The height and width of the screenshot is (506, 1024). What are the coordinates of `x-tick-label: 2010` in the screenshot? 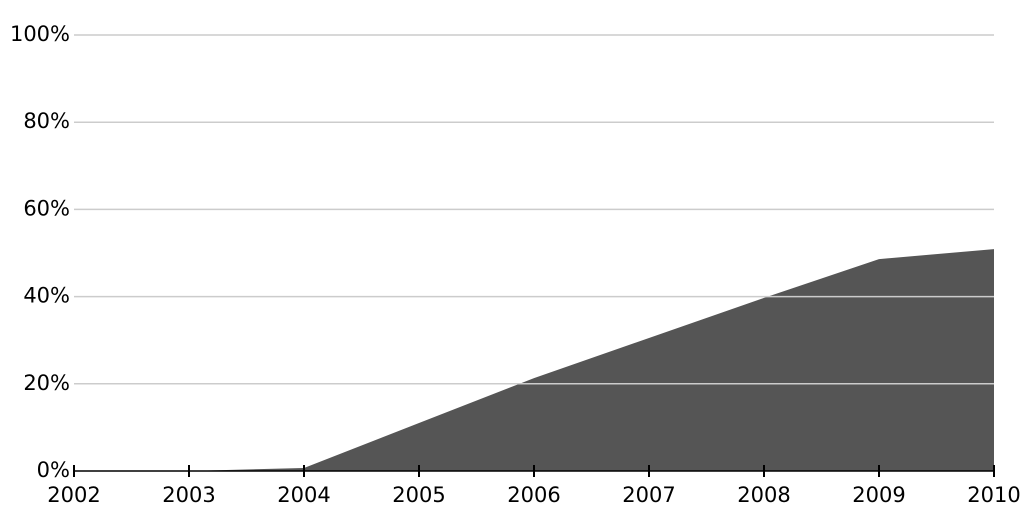 It's located at (993, 494).